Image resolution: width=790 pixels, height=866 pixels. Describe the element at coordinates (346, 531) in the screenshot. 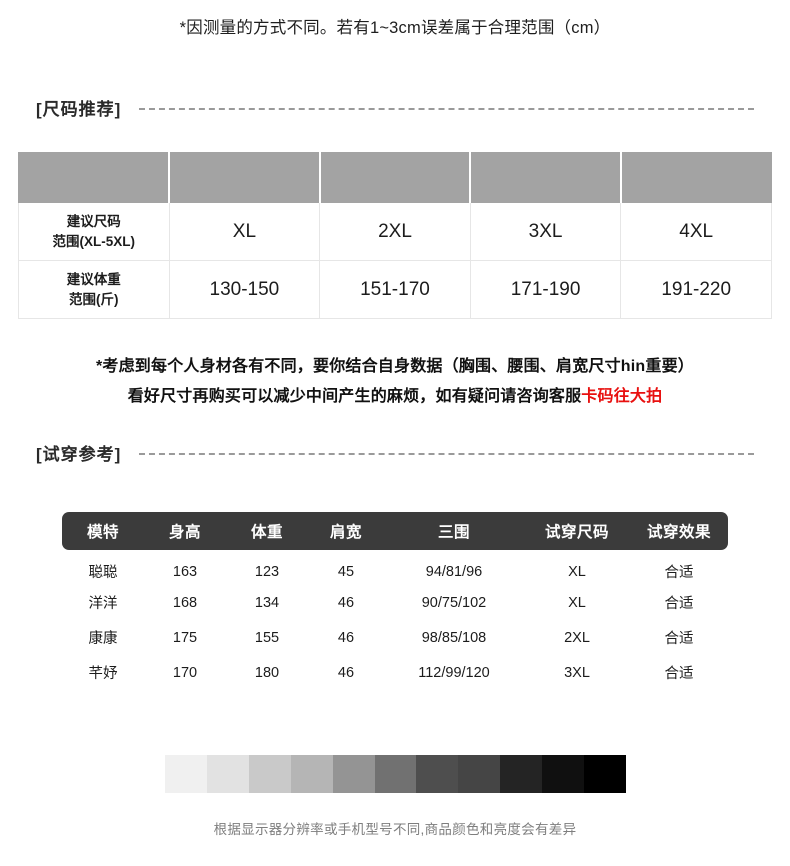

I see `model-col-header-shoulder: 肩宽` at that location.